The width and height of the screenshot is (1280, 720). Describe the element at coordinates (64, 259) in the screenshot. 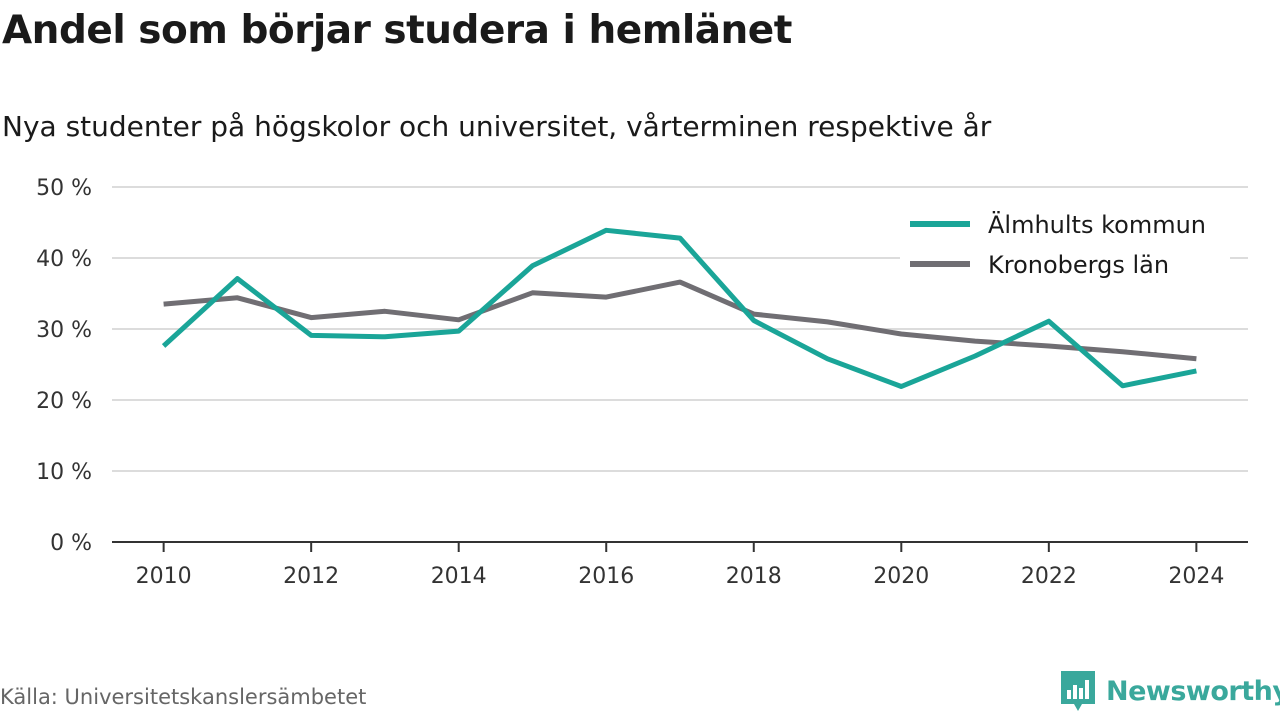

I see `y-tick-label: 40 %` at that location.